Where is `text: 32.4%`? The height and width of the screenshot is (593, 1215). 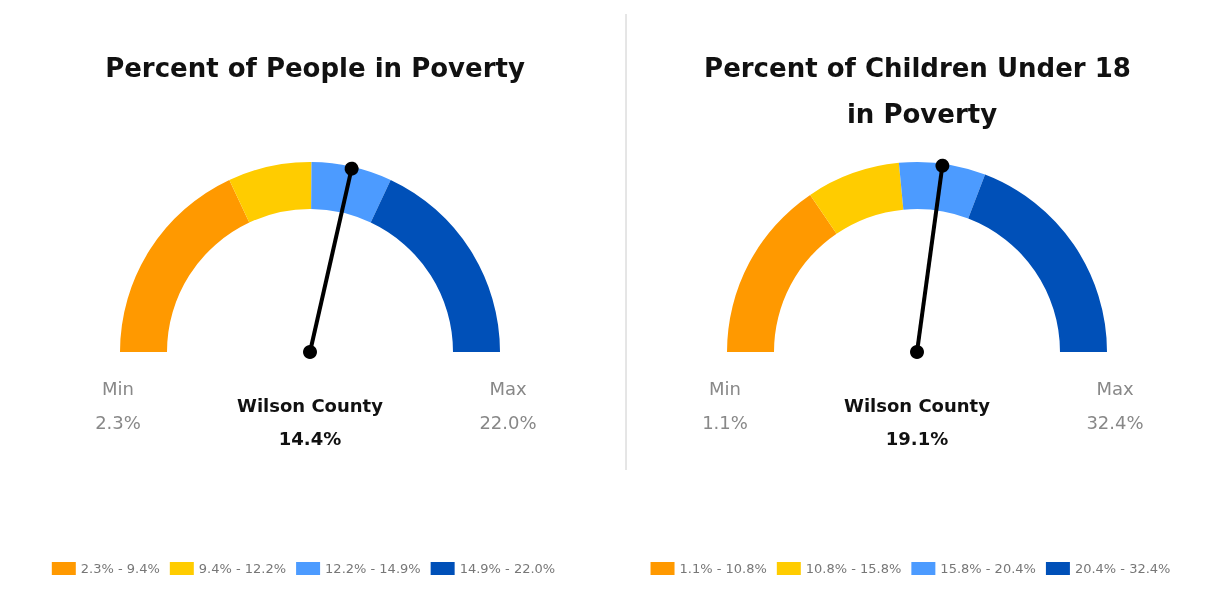 text: 32.4% is located at coordinates (1115, 422).